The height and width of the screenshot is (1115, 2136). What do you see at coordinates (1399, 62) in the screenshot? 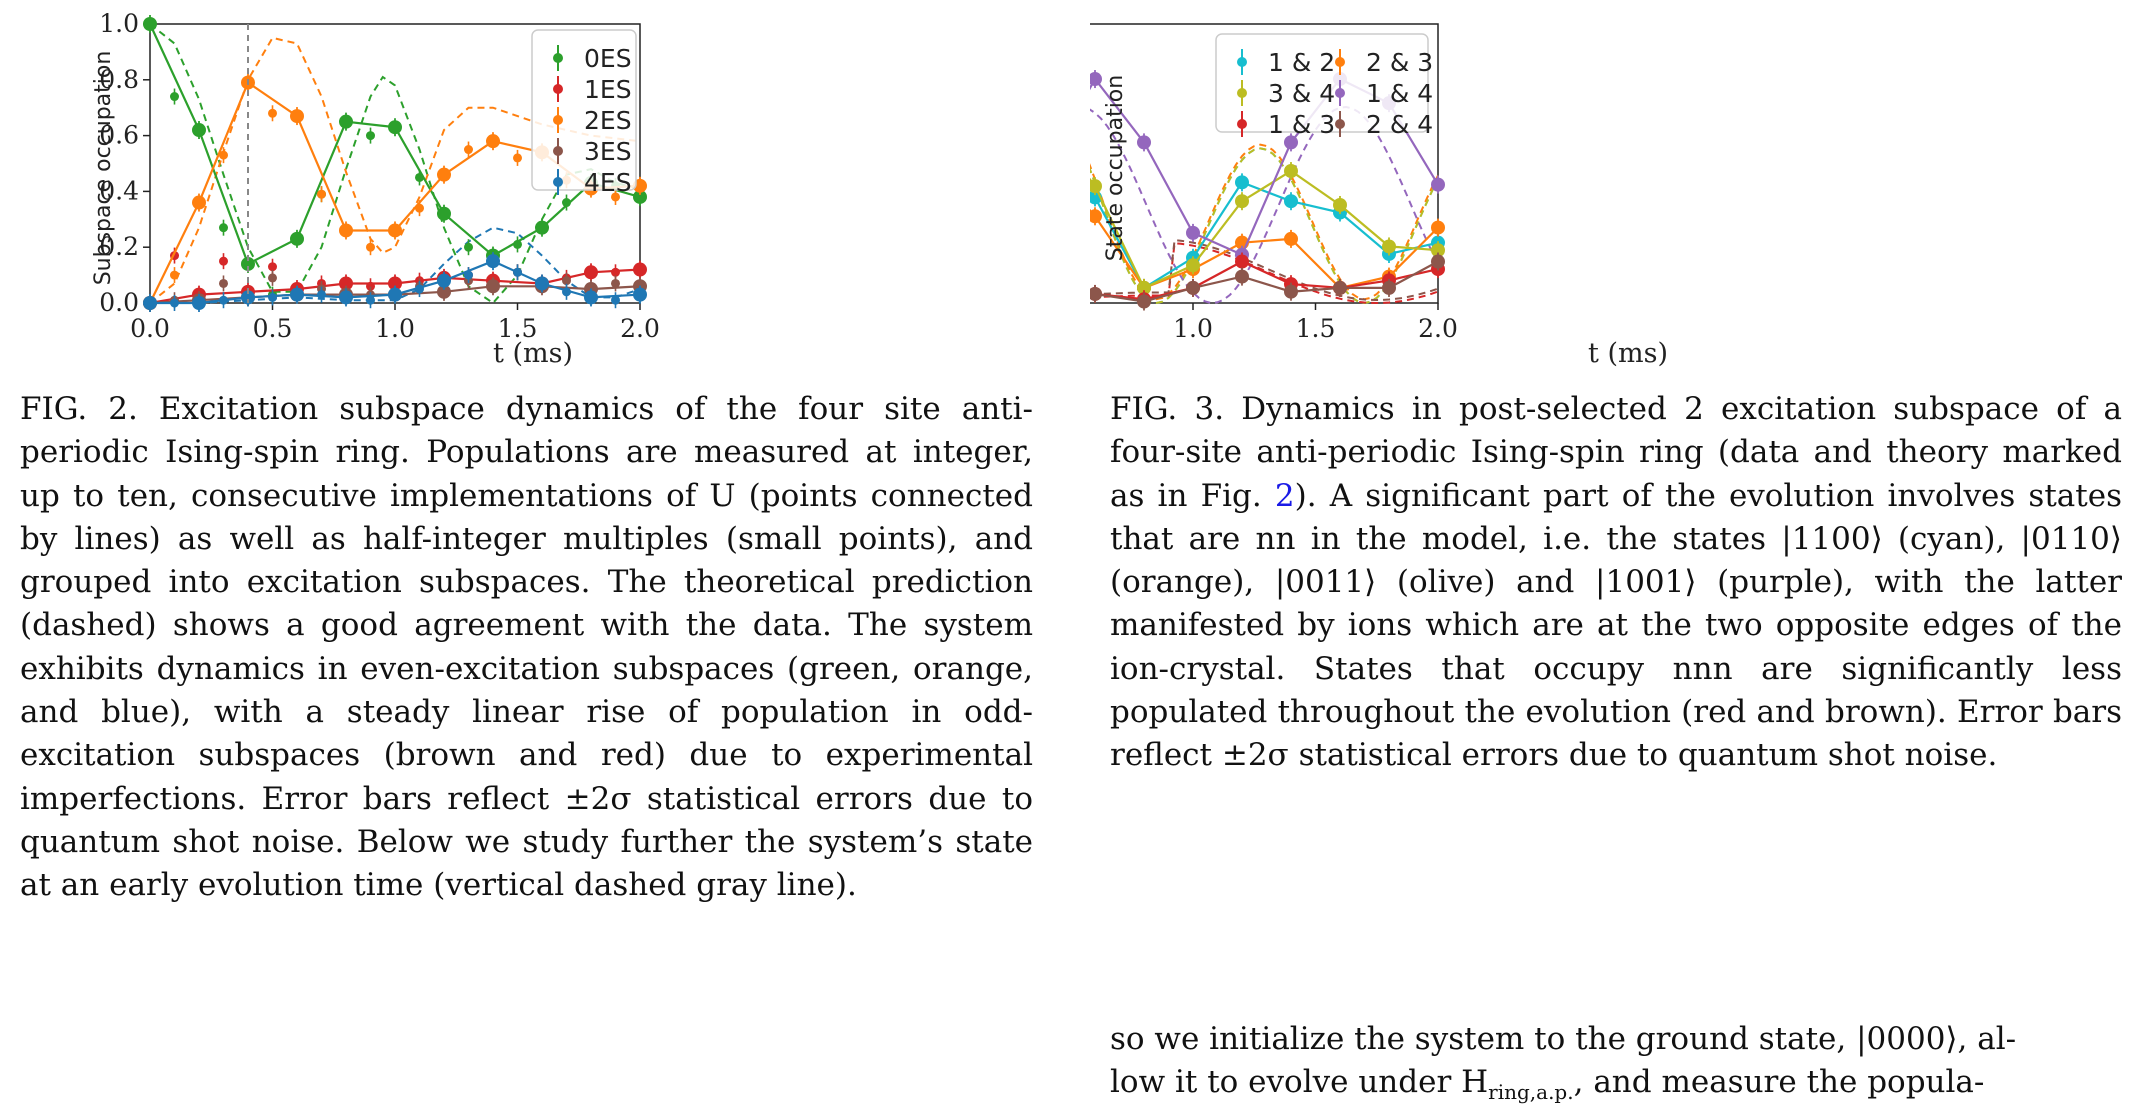
I see `fig3-legend-label: 2 & 3` at bounding box center [1399, 62].